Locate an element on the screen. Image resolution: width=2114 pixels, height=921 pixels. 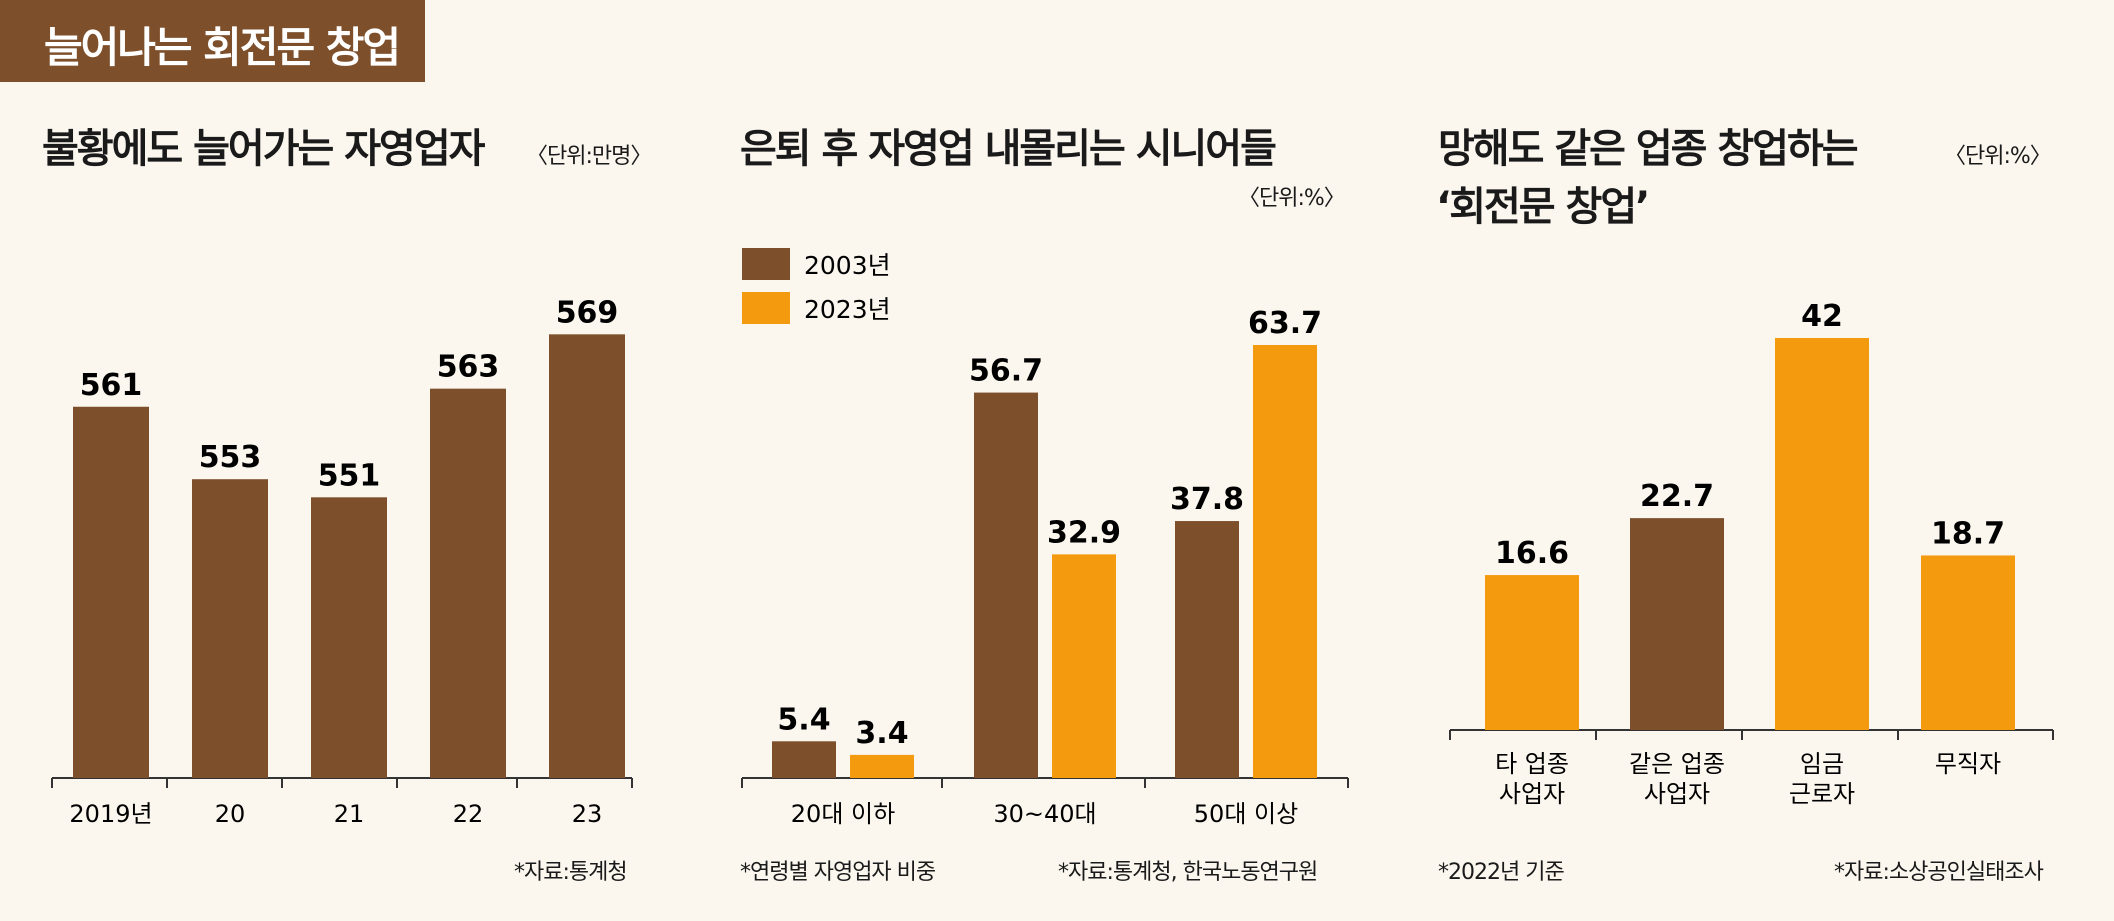
chart3-title-line1: 망해도 같은 업종 창업하는 is located at coordinates (1648, 149).